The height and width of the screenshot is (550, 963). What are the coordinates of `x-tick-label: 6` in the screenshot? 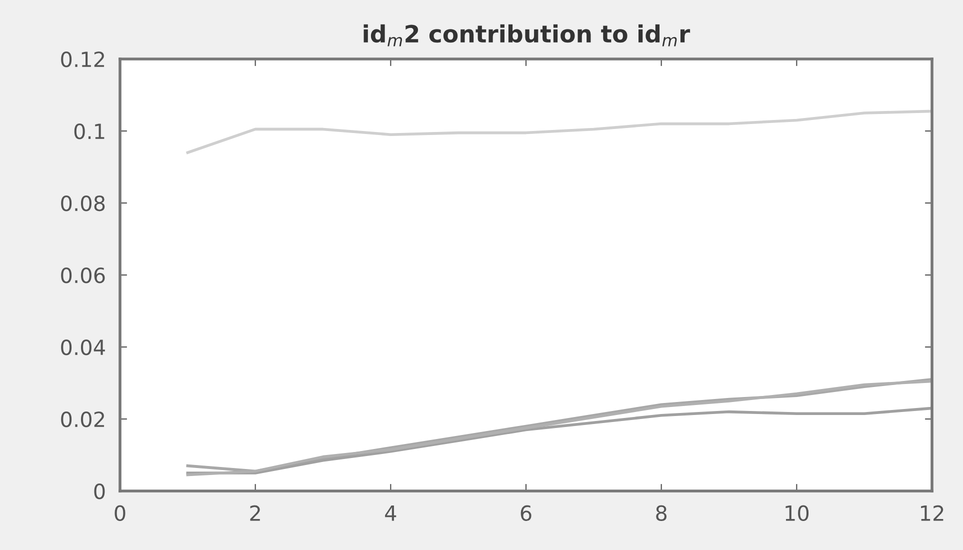 It's located at (526, 513).